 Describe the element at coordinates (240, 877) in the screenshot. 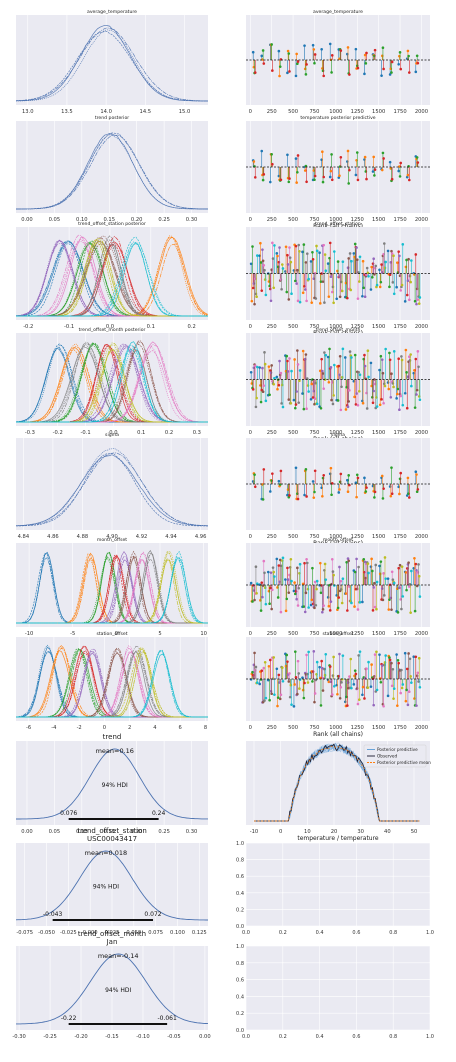

I see `y-tick-label: 0.6` at that location.